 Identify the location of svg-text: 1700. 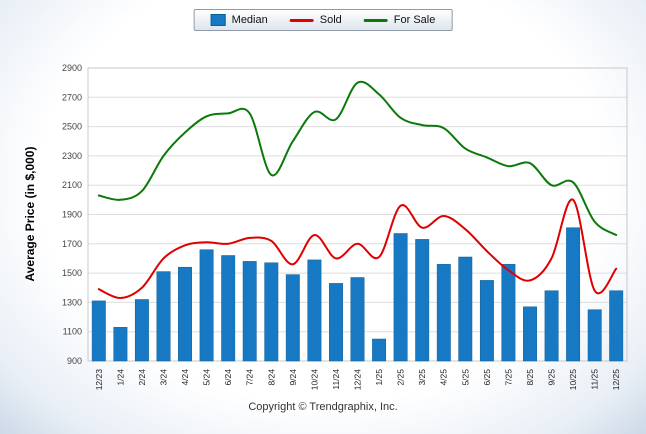
(72, 244).